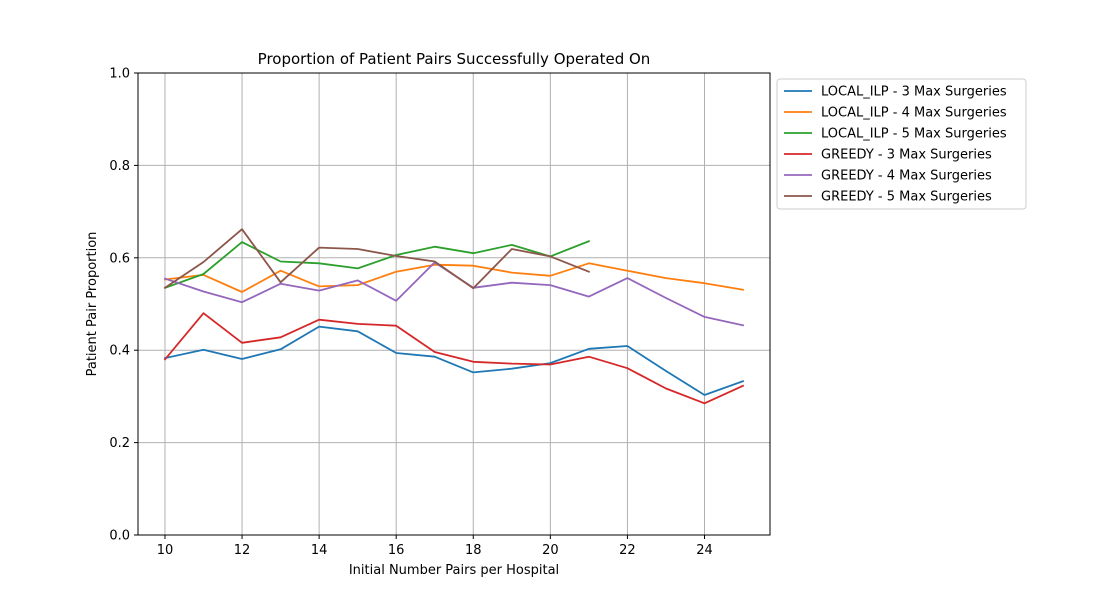  What do you see at coordinates (119, 258) in the screenshot?
I see `y-tick-label: 0.6` at bounding box center [119, 258].